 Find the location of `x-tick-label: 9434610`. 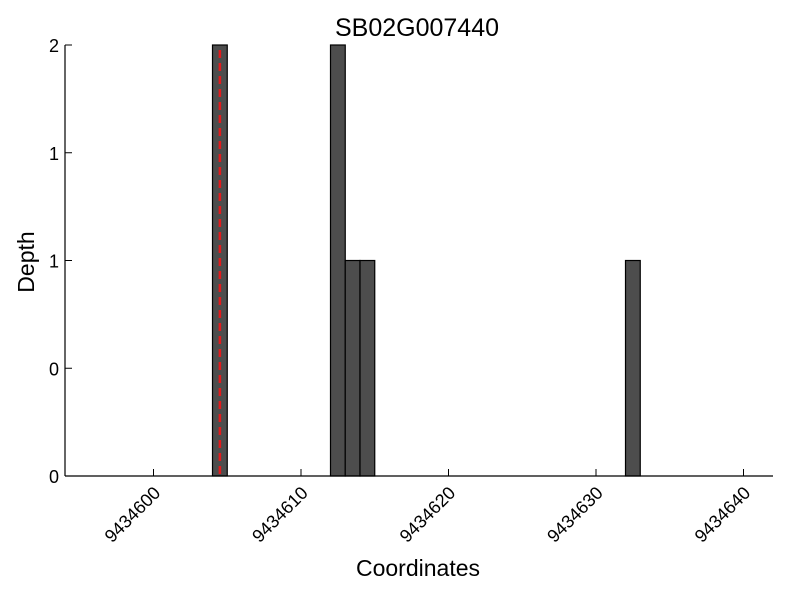

x-tick-label: 9434610 is located at coordinates (280, 515).